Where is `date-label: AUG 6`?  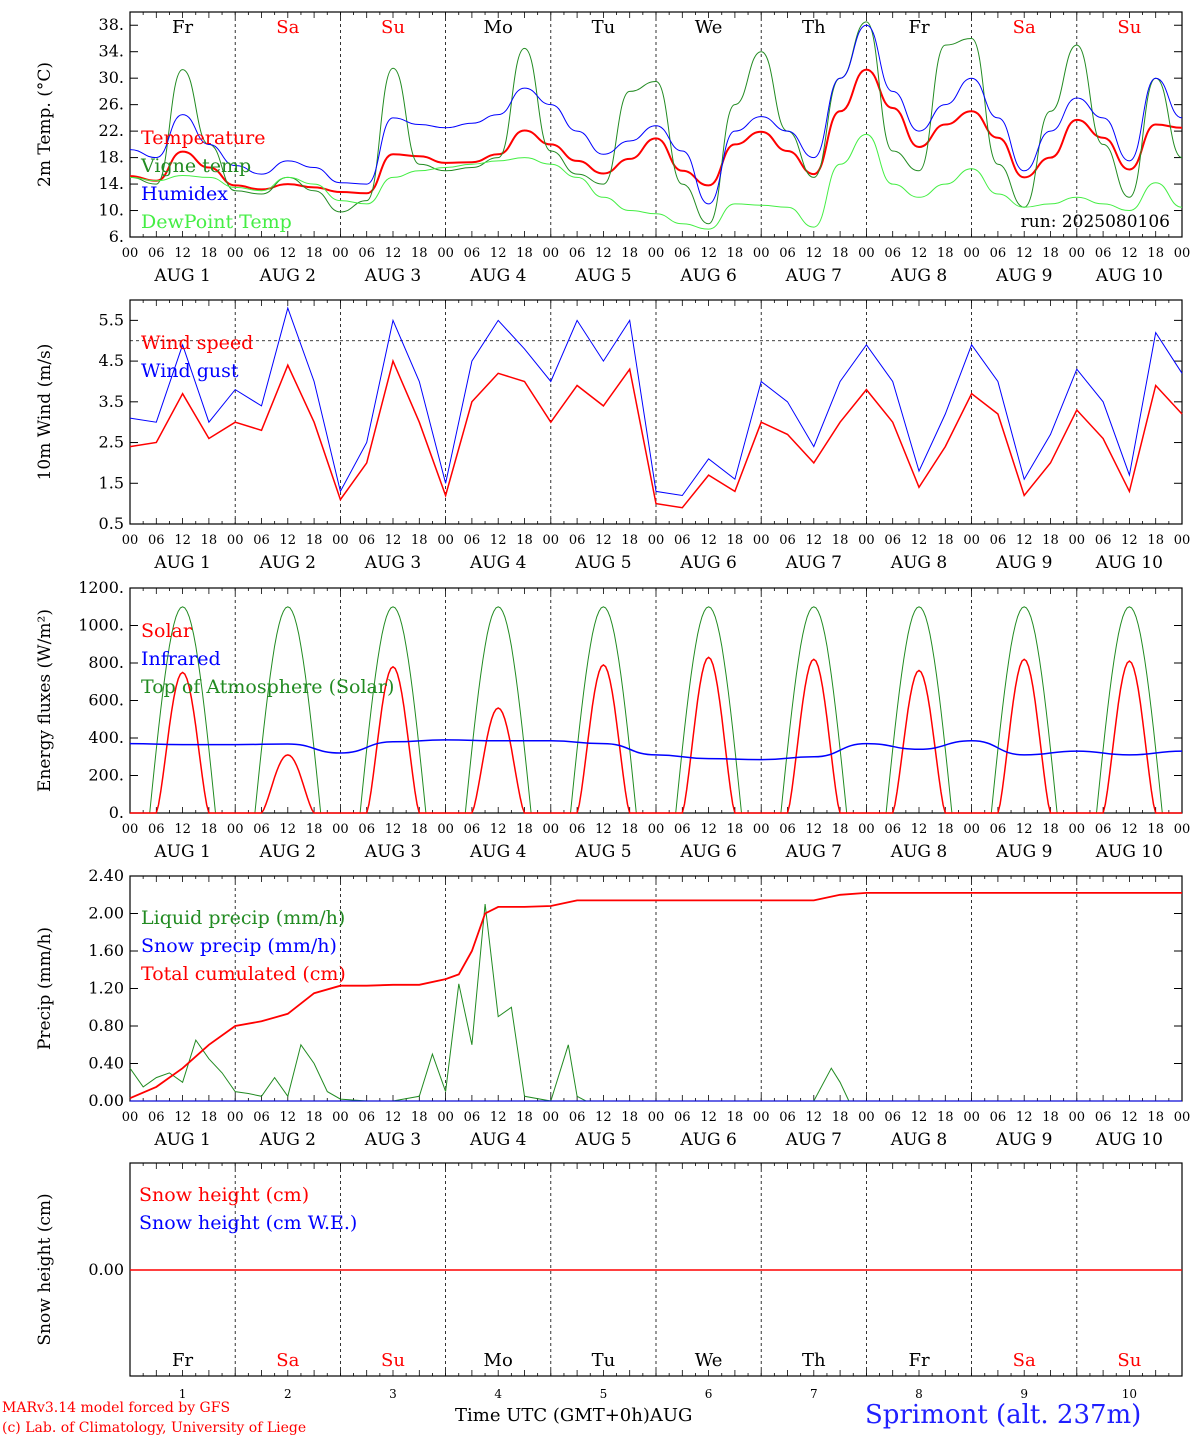 date-label: AUG 6 is located at coordinates (707, 563).